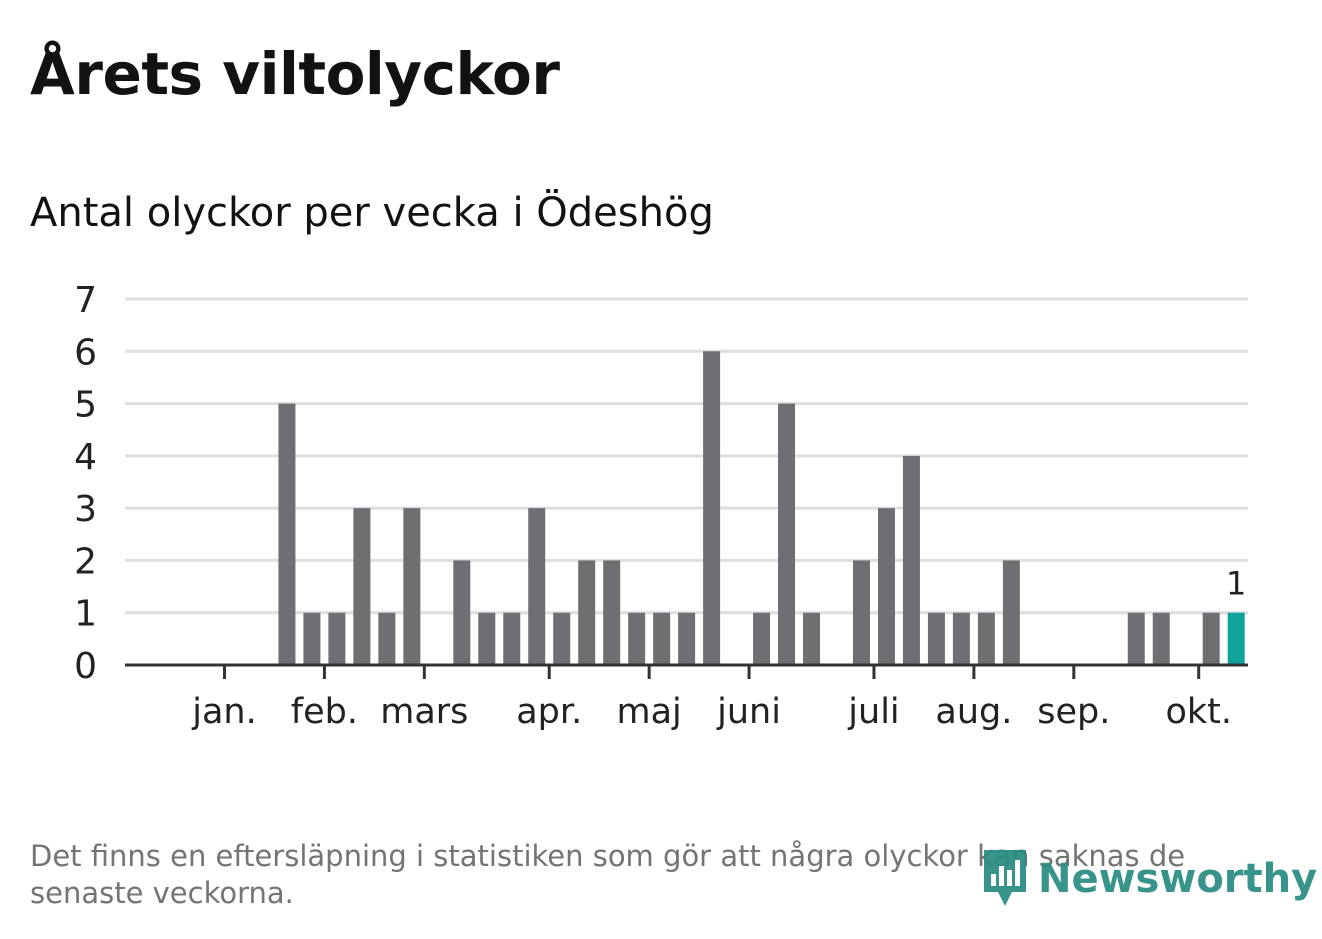 The image size is (1322, 939). I want to click on x-tick-label-juli: juli, so click(873, 712).